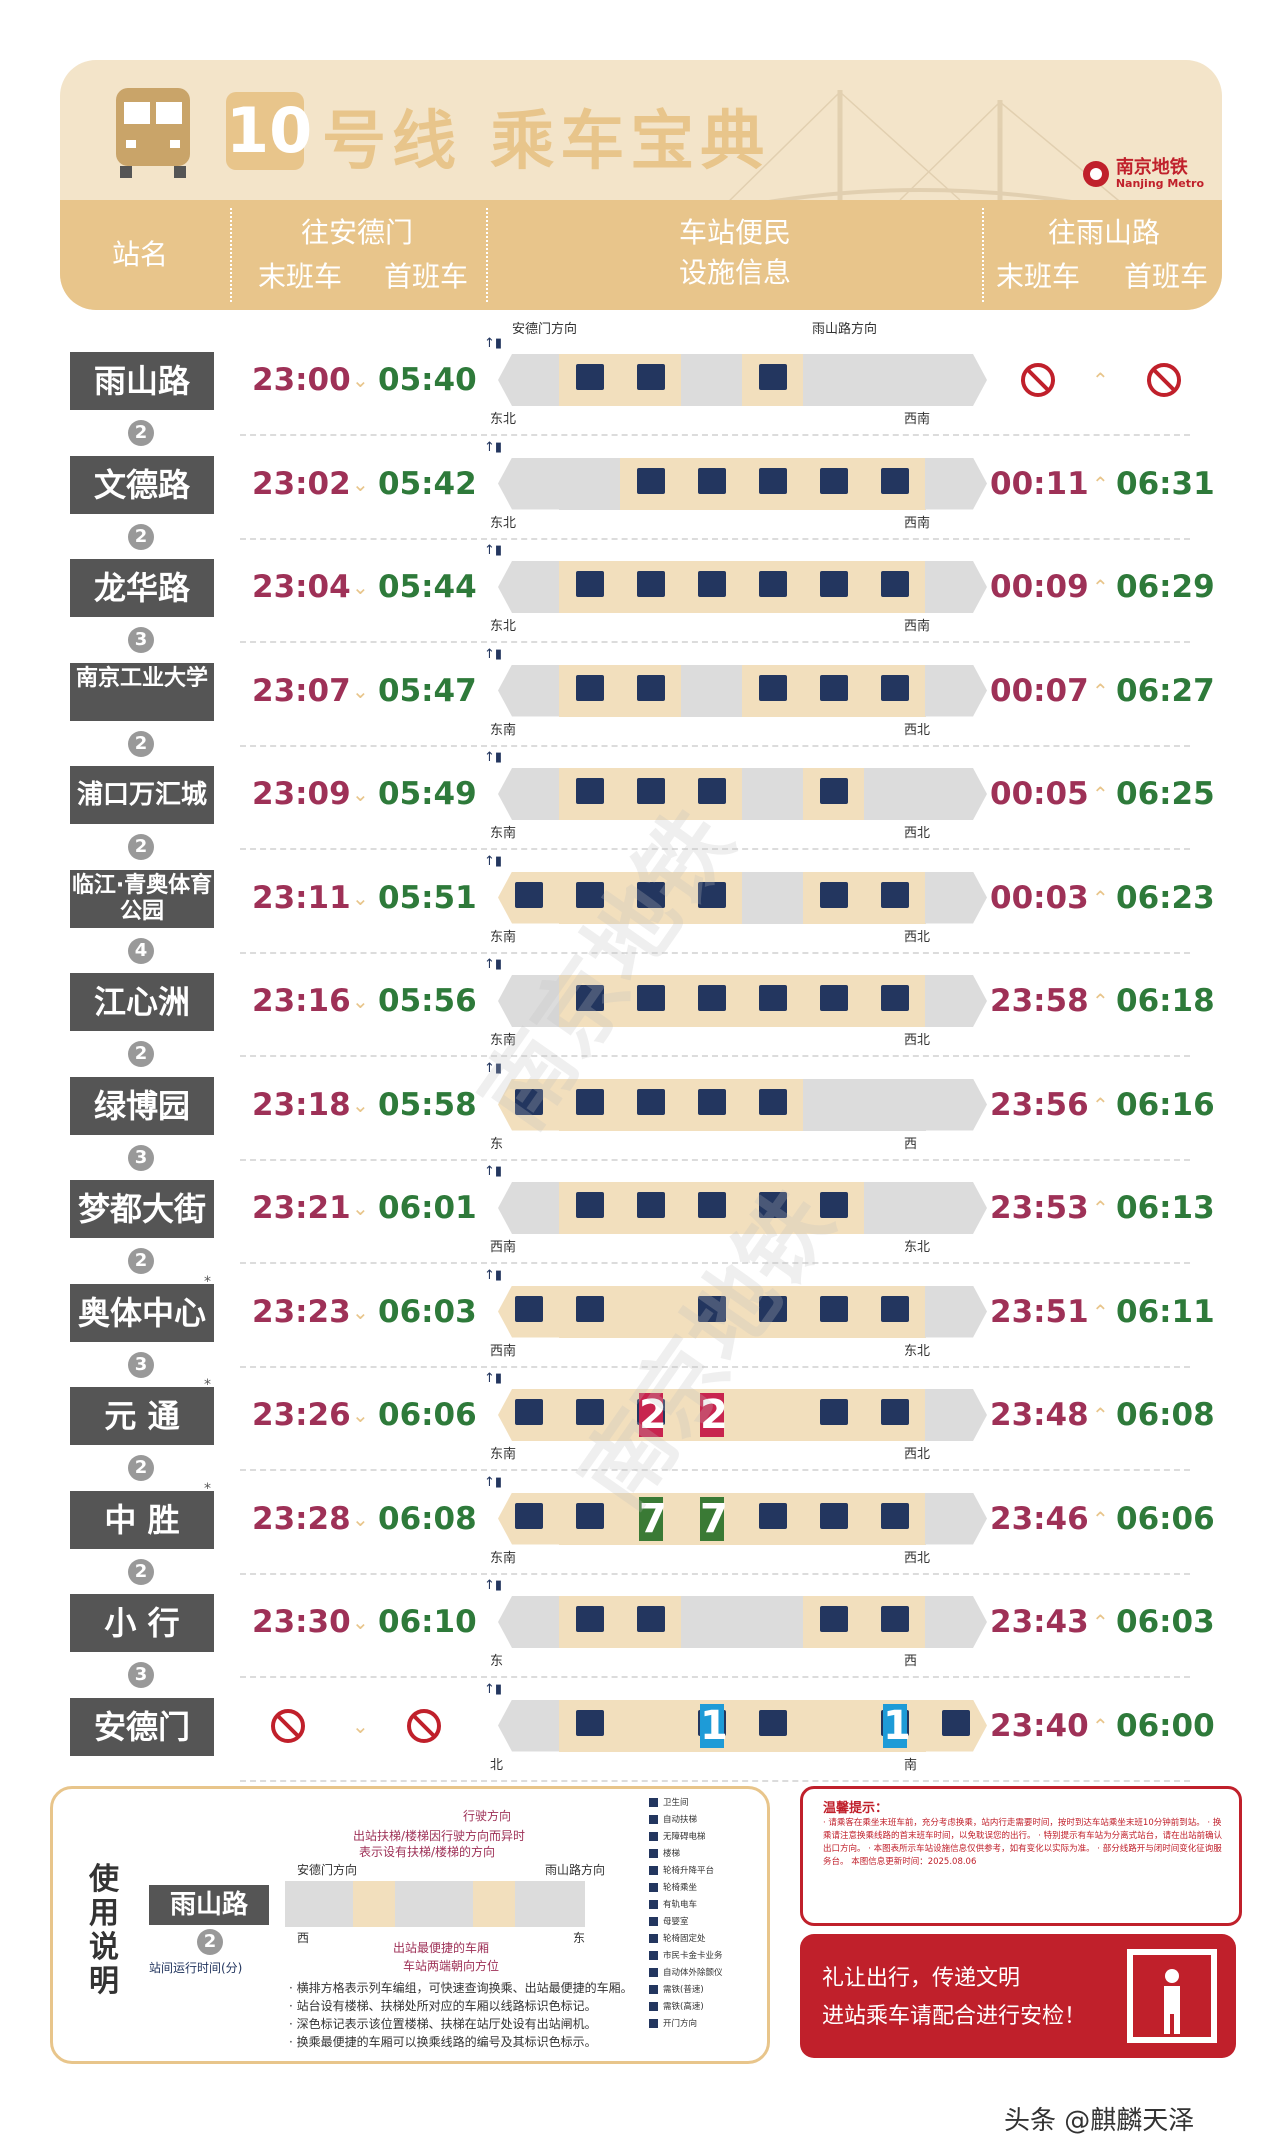  What do you see at coordinates (1165, 1622) in the screenshot?
I see `first-train-yushanlu: 06:03` at bounding box center [1165, 1622].